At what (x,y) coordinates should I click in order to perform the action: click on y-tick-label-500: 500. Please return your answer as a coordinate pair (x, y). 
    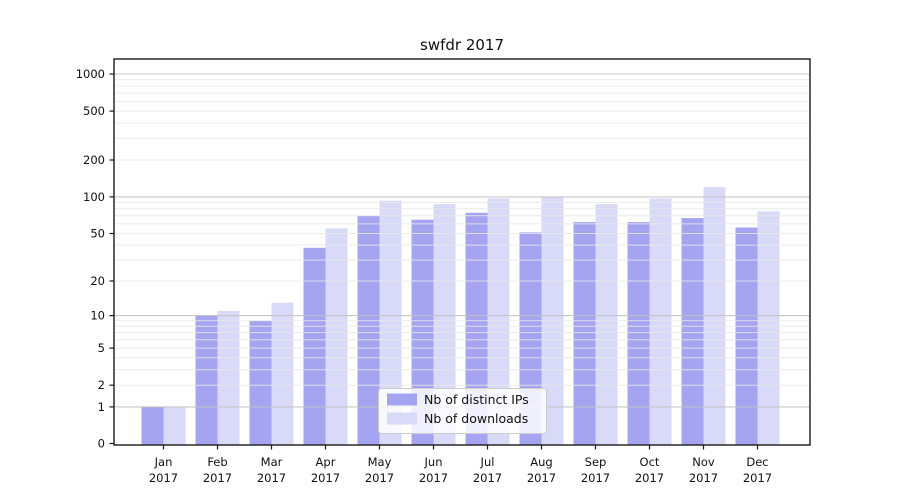
    Looking at the image, I should click on (94, 111).